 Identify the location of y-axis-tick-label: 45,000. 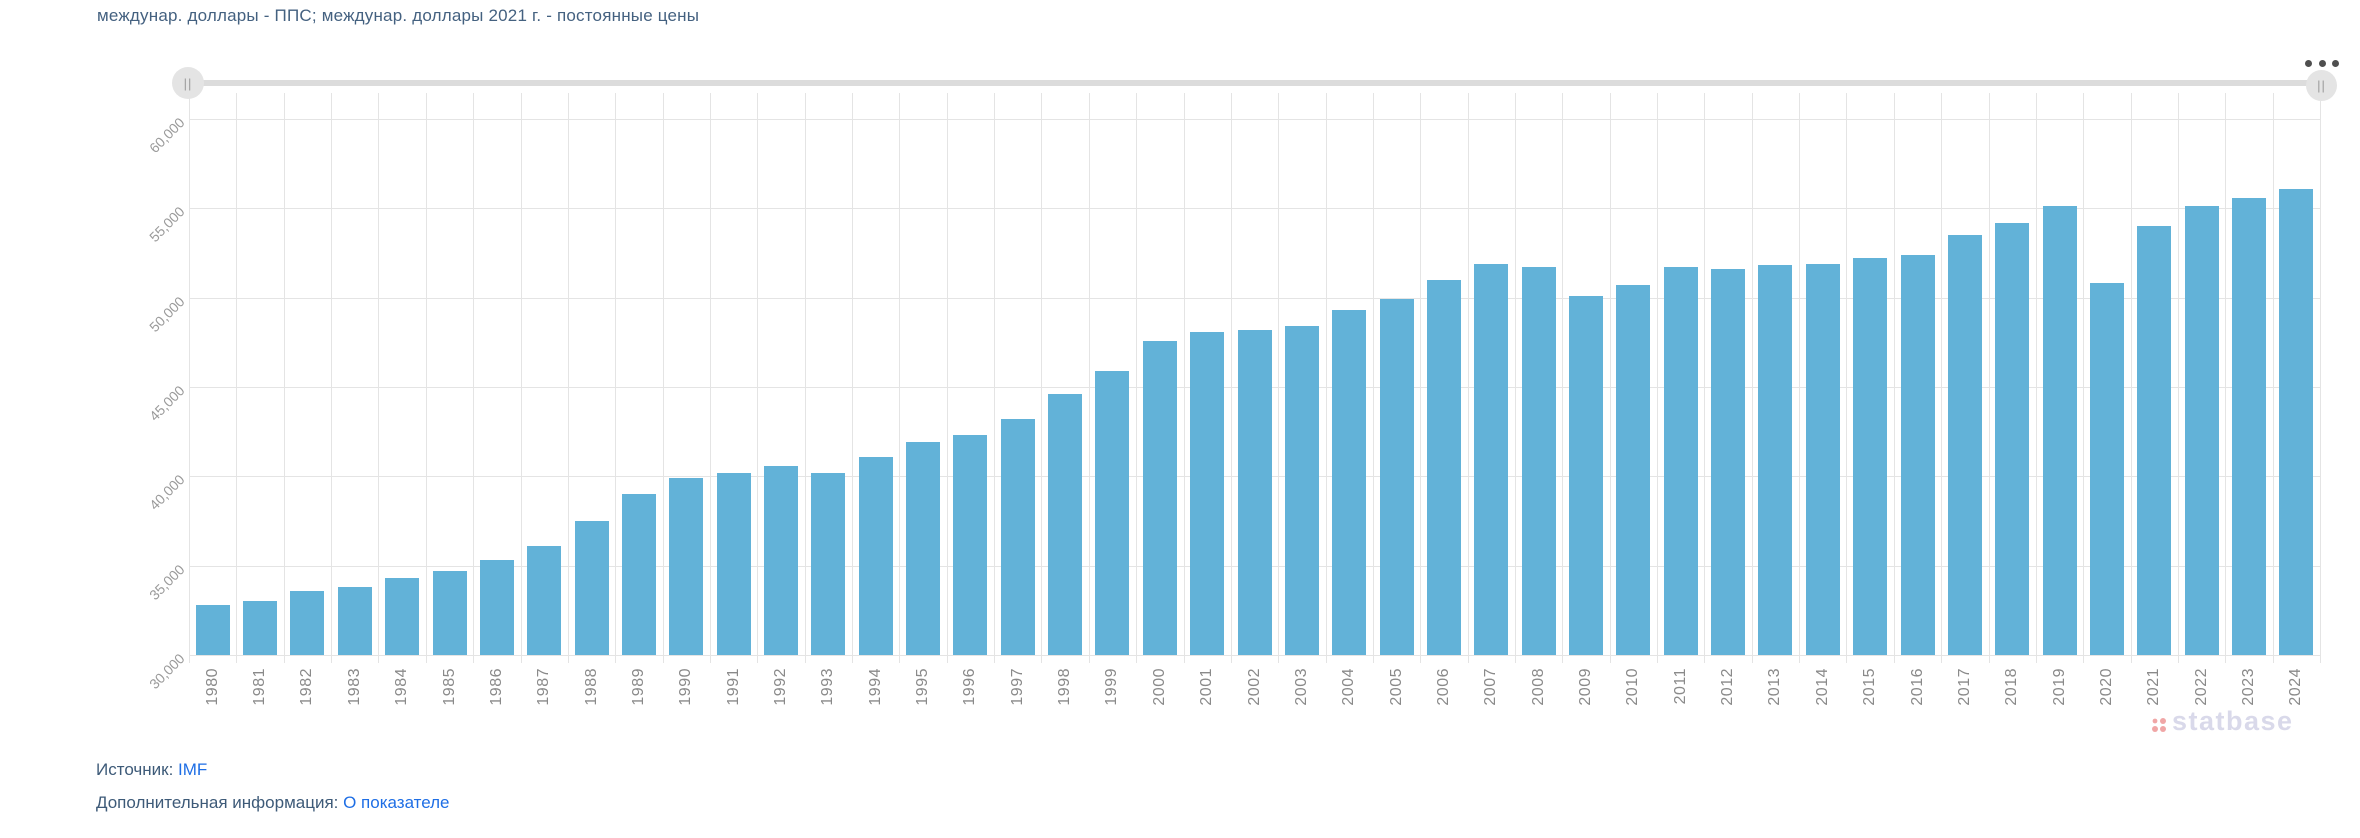
(167, 403).